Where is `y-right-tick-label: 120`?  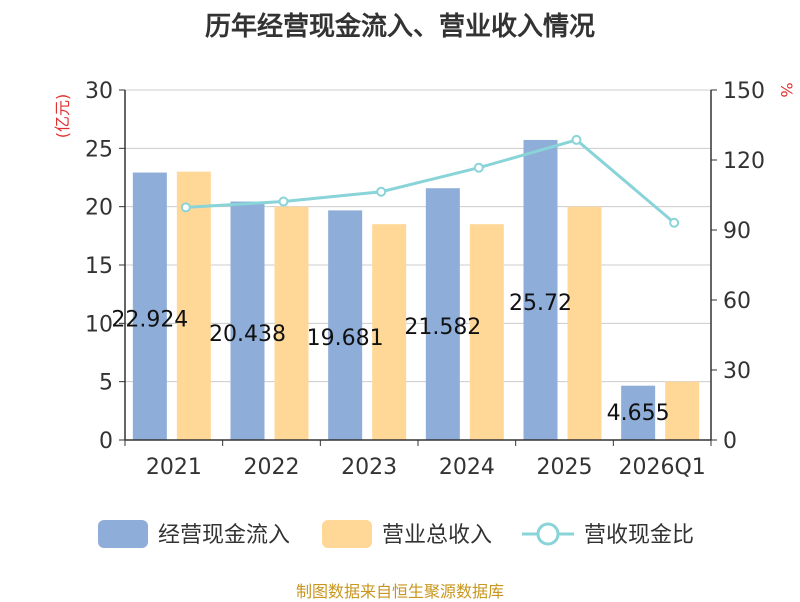
y-right-tick-label: 120 is located at coordinates (744, 161).